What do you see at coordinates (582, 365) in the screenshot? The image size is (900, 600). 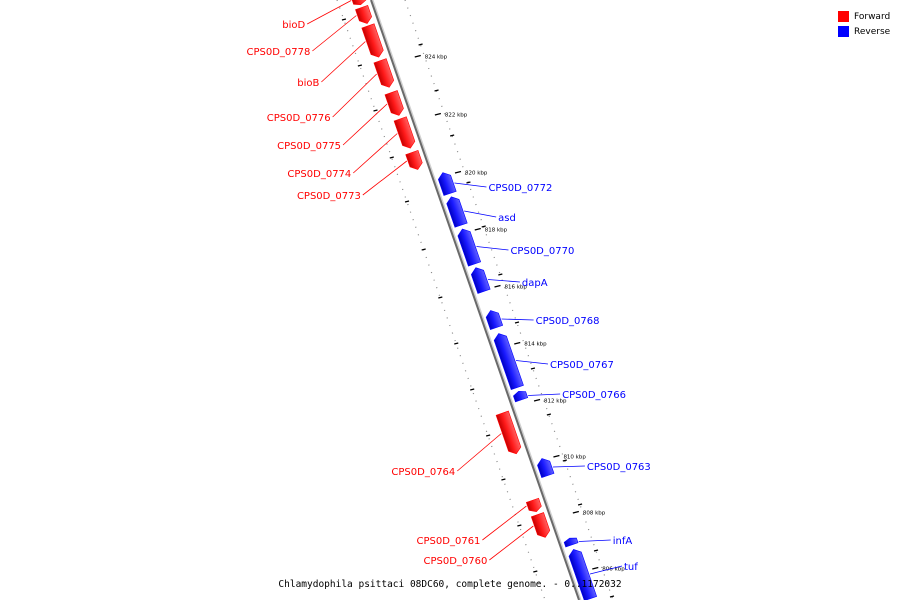 I see `gene-label: CPS0D_0767` at bounding box center [582, 365].